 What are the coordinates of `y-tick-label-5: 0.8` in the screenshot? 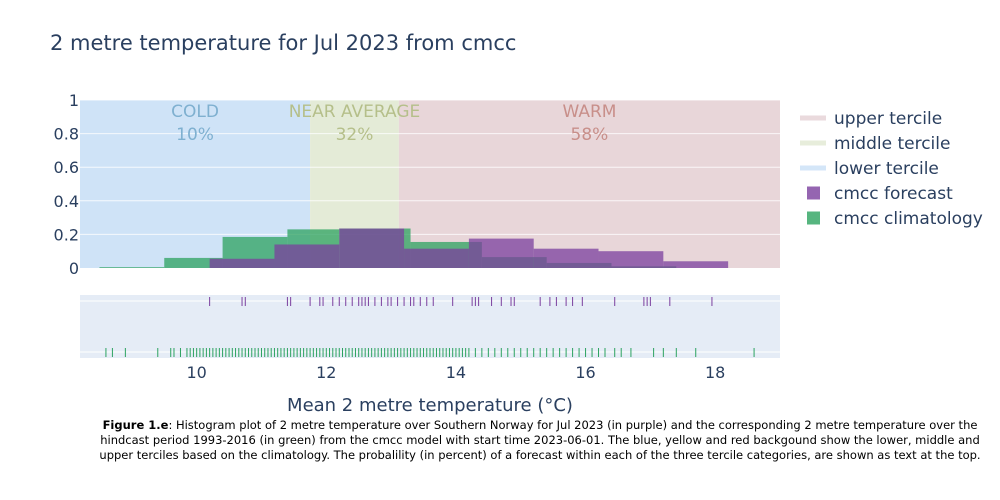 It's located at (66, 134).